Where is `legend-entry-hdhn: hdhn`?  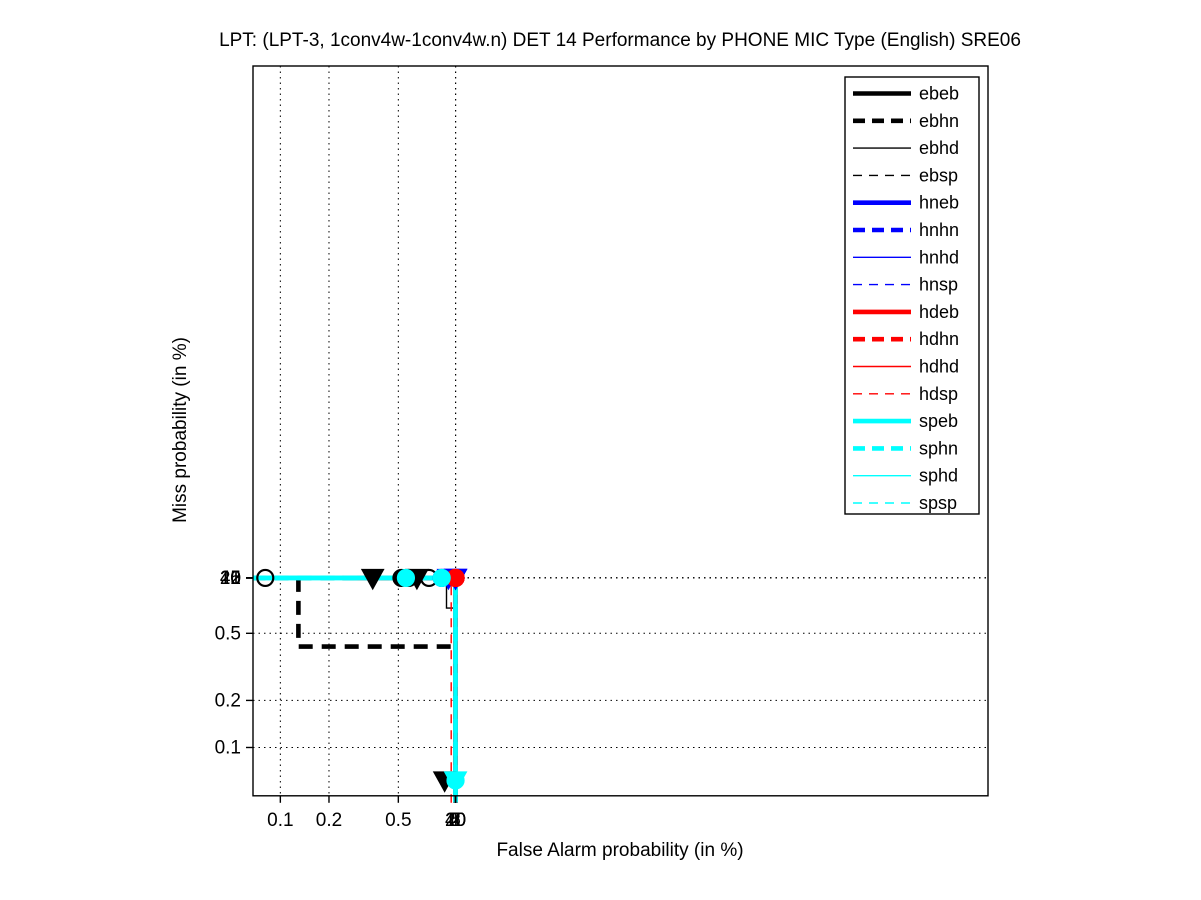 legend-entry-hdhn: hdhn is located at coordinates (906, 339).